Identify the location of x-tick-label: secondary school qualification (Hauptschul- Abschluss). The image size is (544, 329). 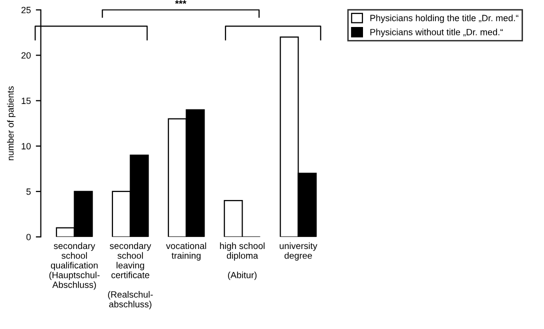
(74, 266).